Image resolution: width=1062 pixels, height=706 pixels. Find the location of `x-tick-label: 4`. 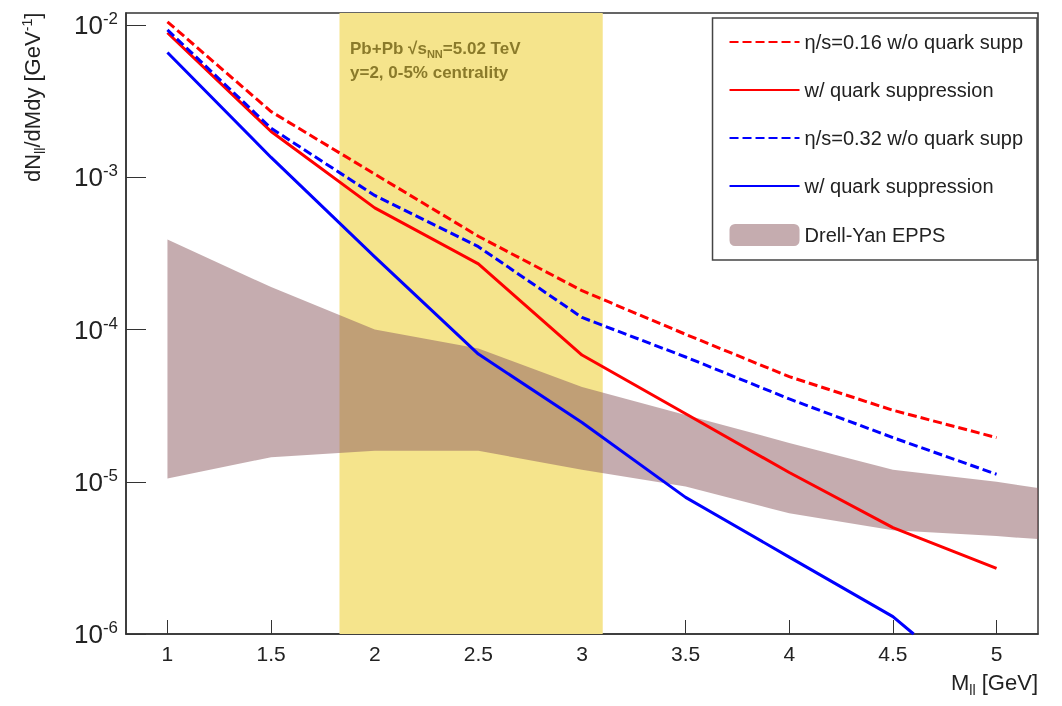

x-tick-label: 4 is located at coordinates (789, 653).